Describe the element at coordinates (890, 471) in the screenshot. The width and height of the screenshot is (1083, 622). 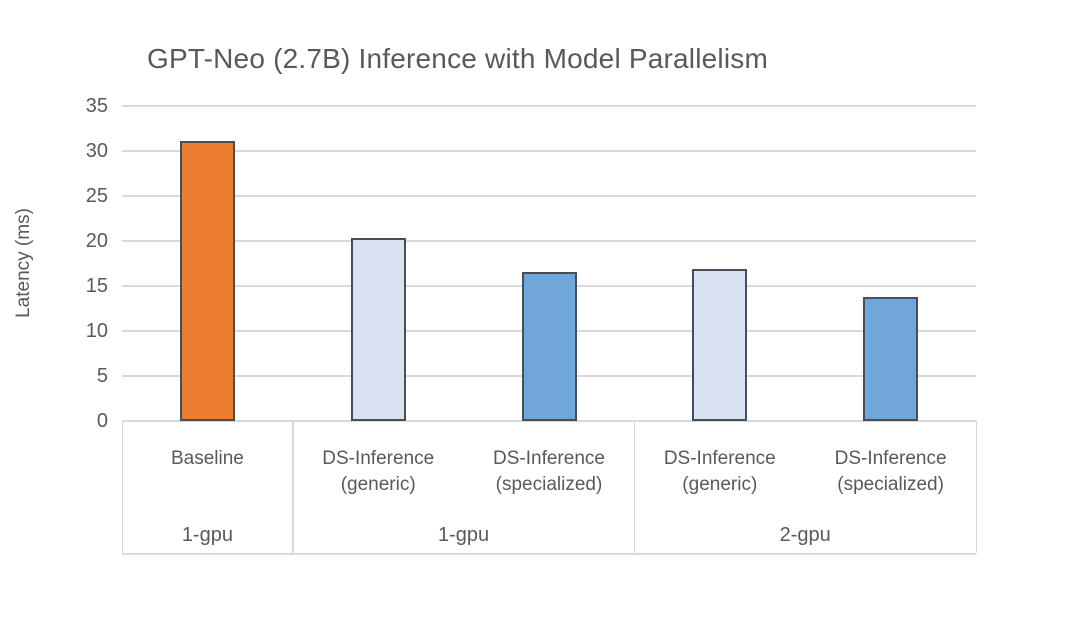
I see `category-label-ds-inference-specialized-4: DS-Inference (specialized)` at that location.